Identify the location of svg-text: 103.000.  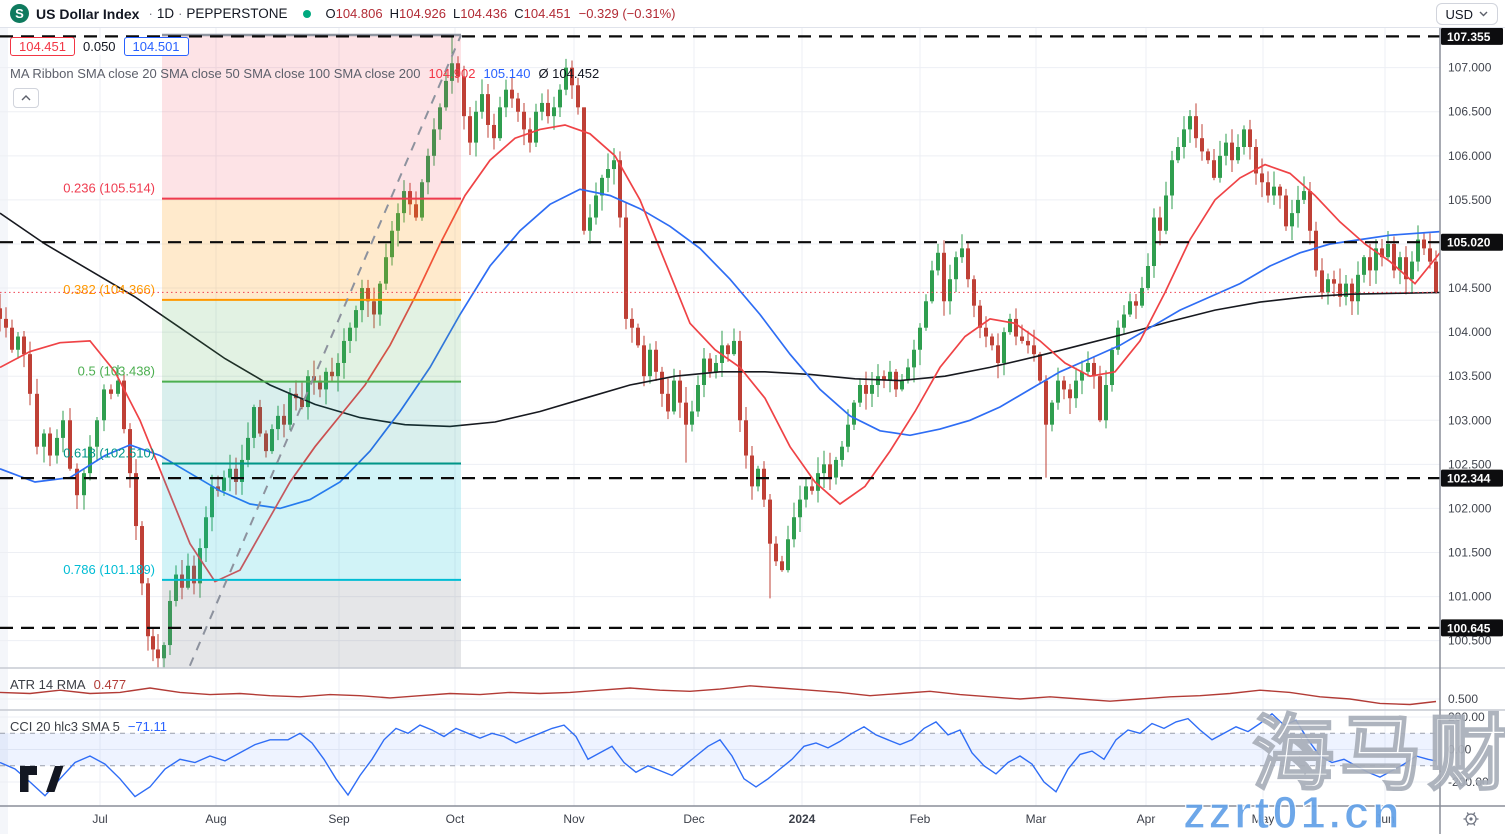
(1470, 420).